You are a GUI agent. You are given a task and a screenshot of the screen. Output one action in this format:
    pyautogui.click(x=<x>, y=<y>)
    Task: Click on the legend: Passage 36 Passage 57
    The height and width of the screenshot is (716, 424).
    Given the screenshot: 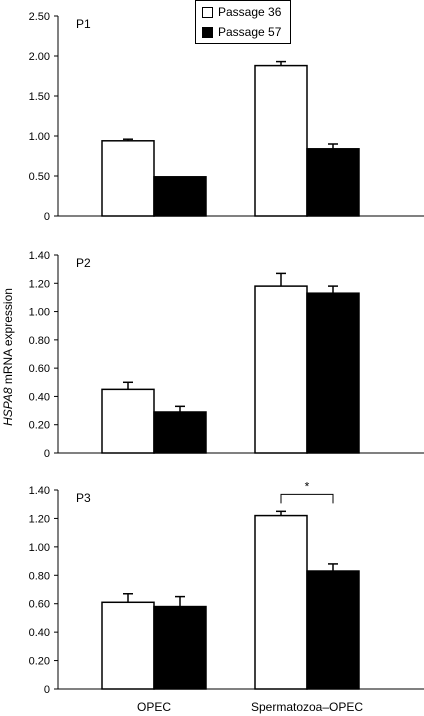 What is the action you would take?
    pyautogui.click(x=243, y=22)
    